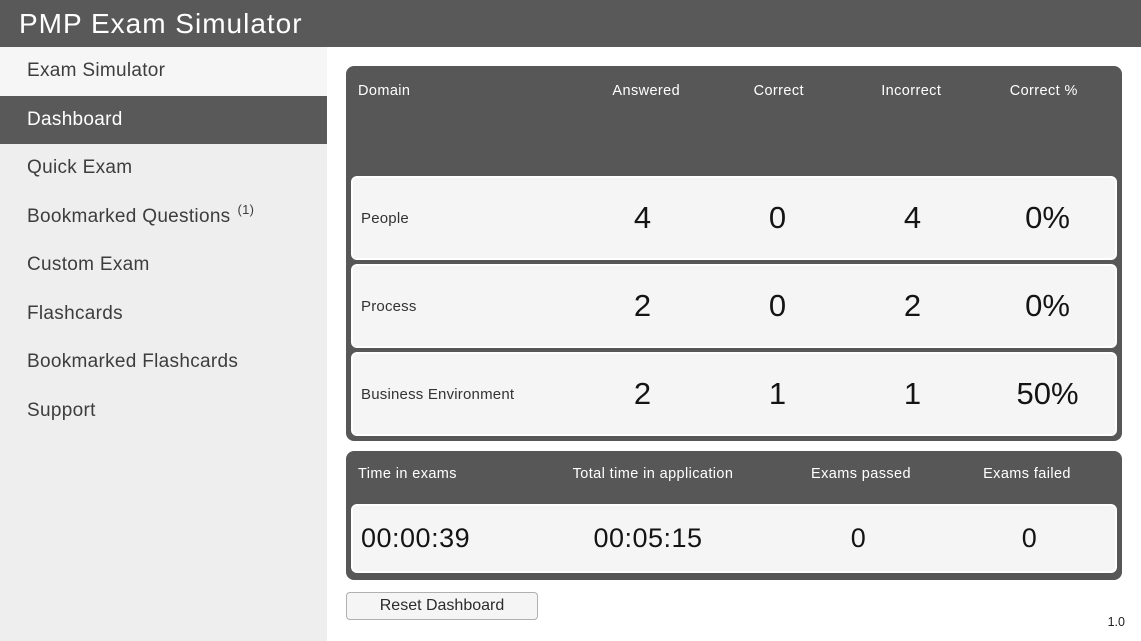  Describe the element at coordinates (75, 119) in the screenshot. I see `sidebar-item-label: Dashboard` at that location.